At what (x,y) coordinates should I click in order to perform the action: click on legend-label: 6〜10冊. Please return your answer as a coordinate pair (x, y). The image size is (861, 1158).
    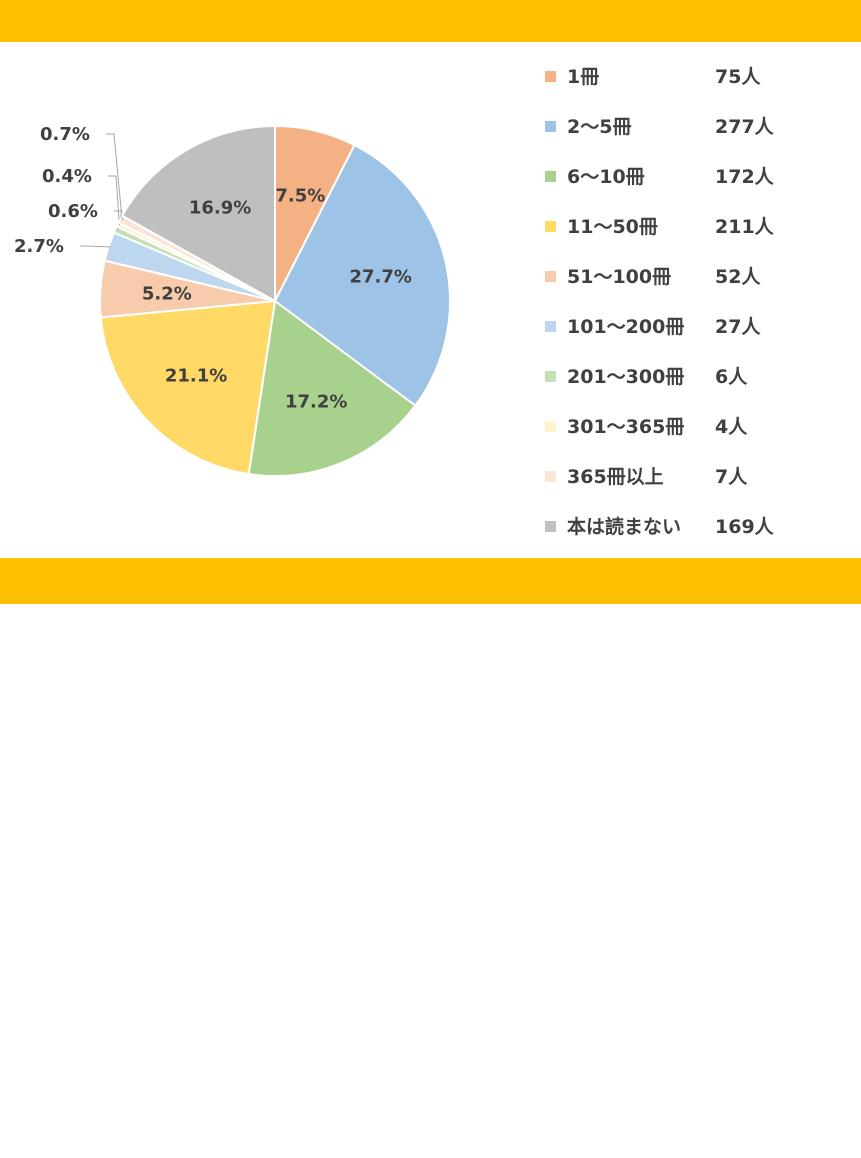
    Looking at the image, I should click on (606, 177).